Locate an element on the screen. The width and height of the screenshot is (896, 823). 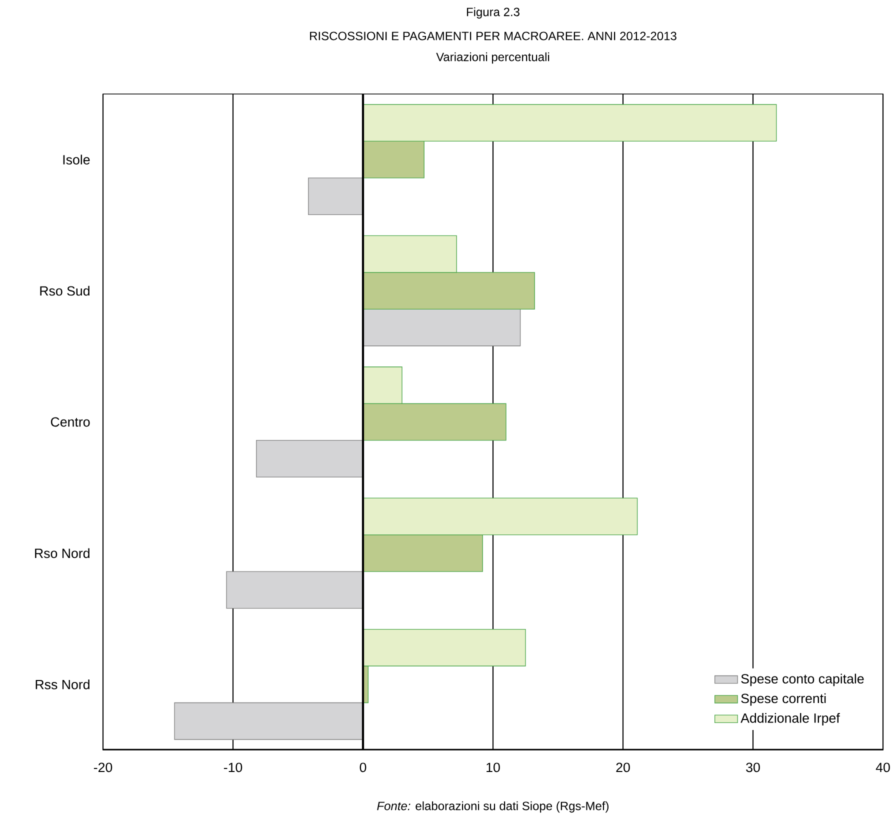
text: Variazioni percentuali is located at coordinates (493, 58).